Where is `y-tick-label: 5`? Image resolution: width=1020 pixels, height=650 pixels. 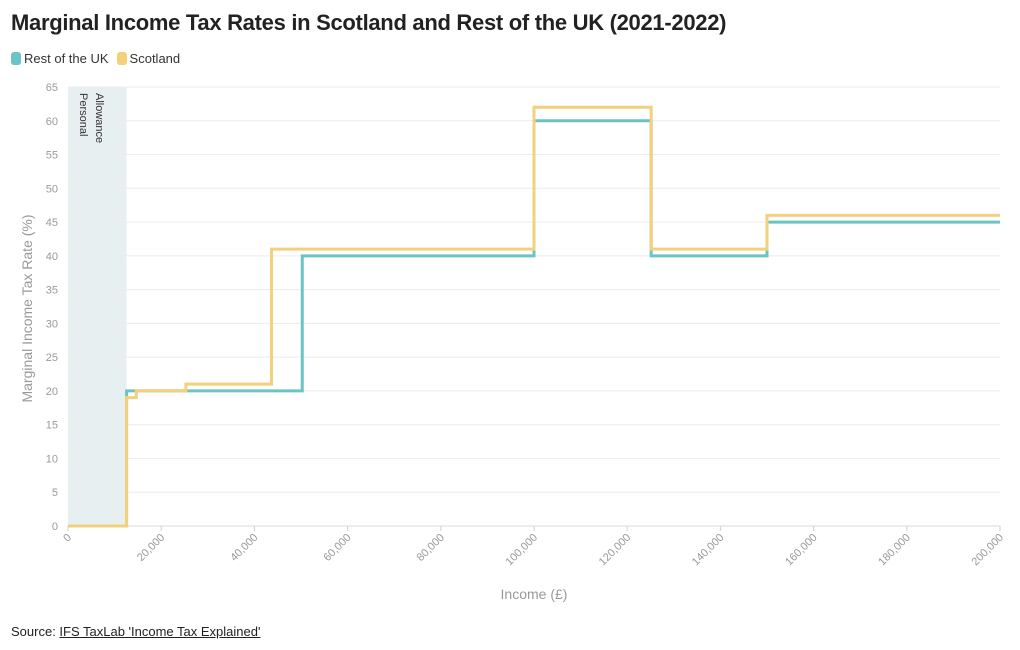
y-tick-label: 5 is located at coordinates (55, 493).